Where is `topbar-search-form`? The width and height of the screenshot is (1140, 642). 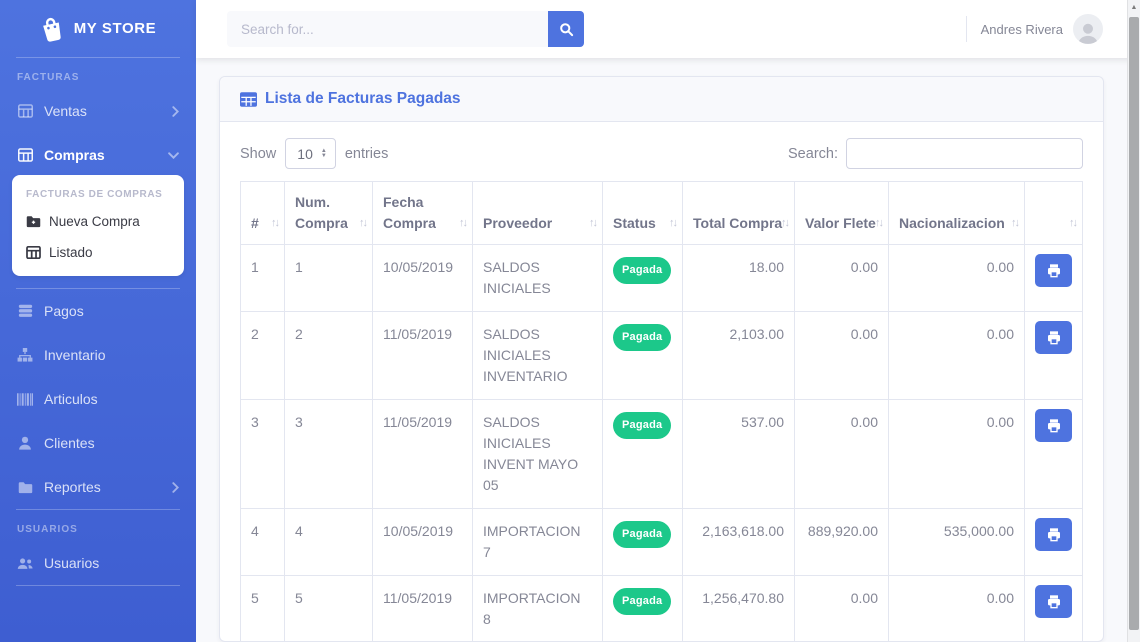 topbar-search-form is located at coordinates (405, 29).